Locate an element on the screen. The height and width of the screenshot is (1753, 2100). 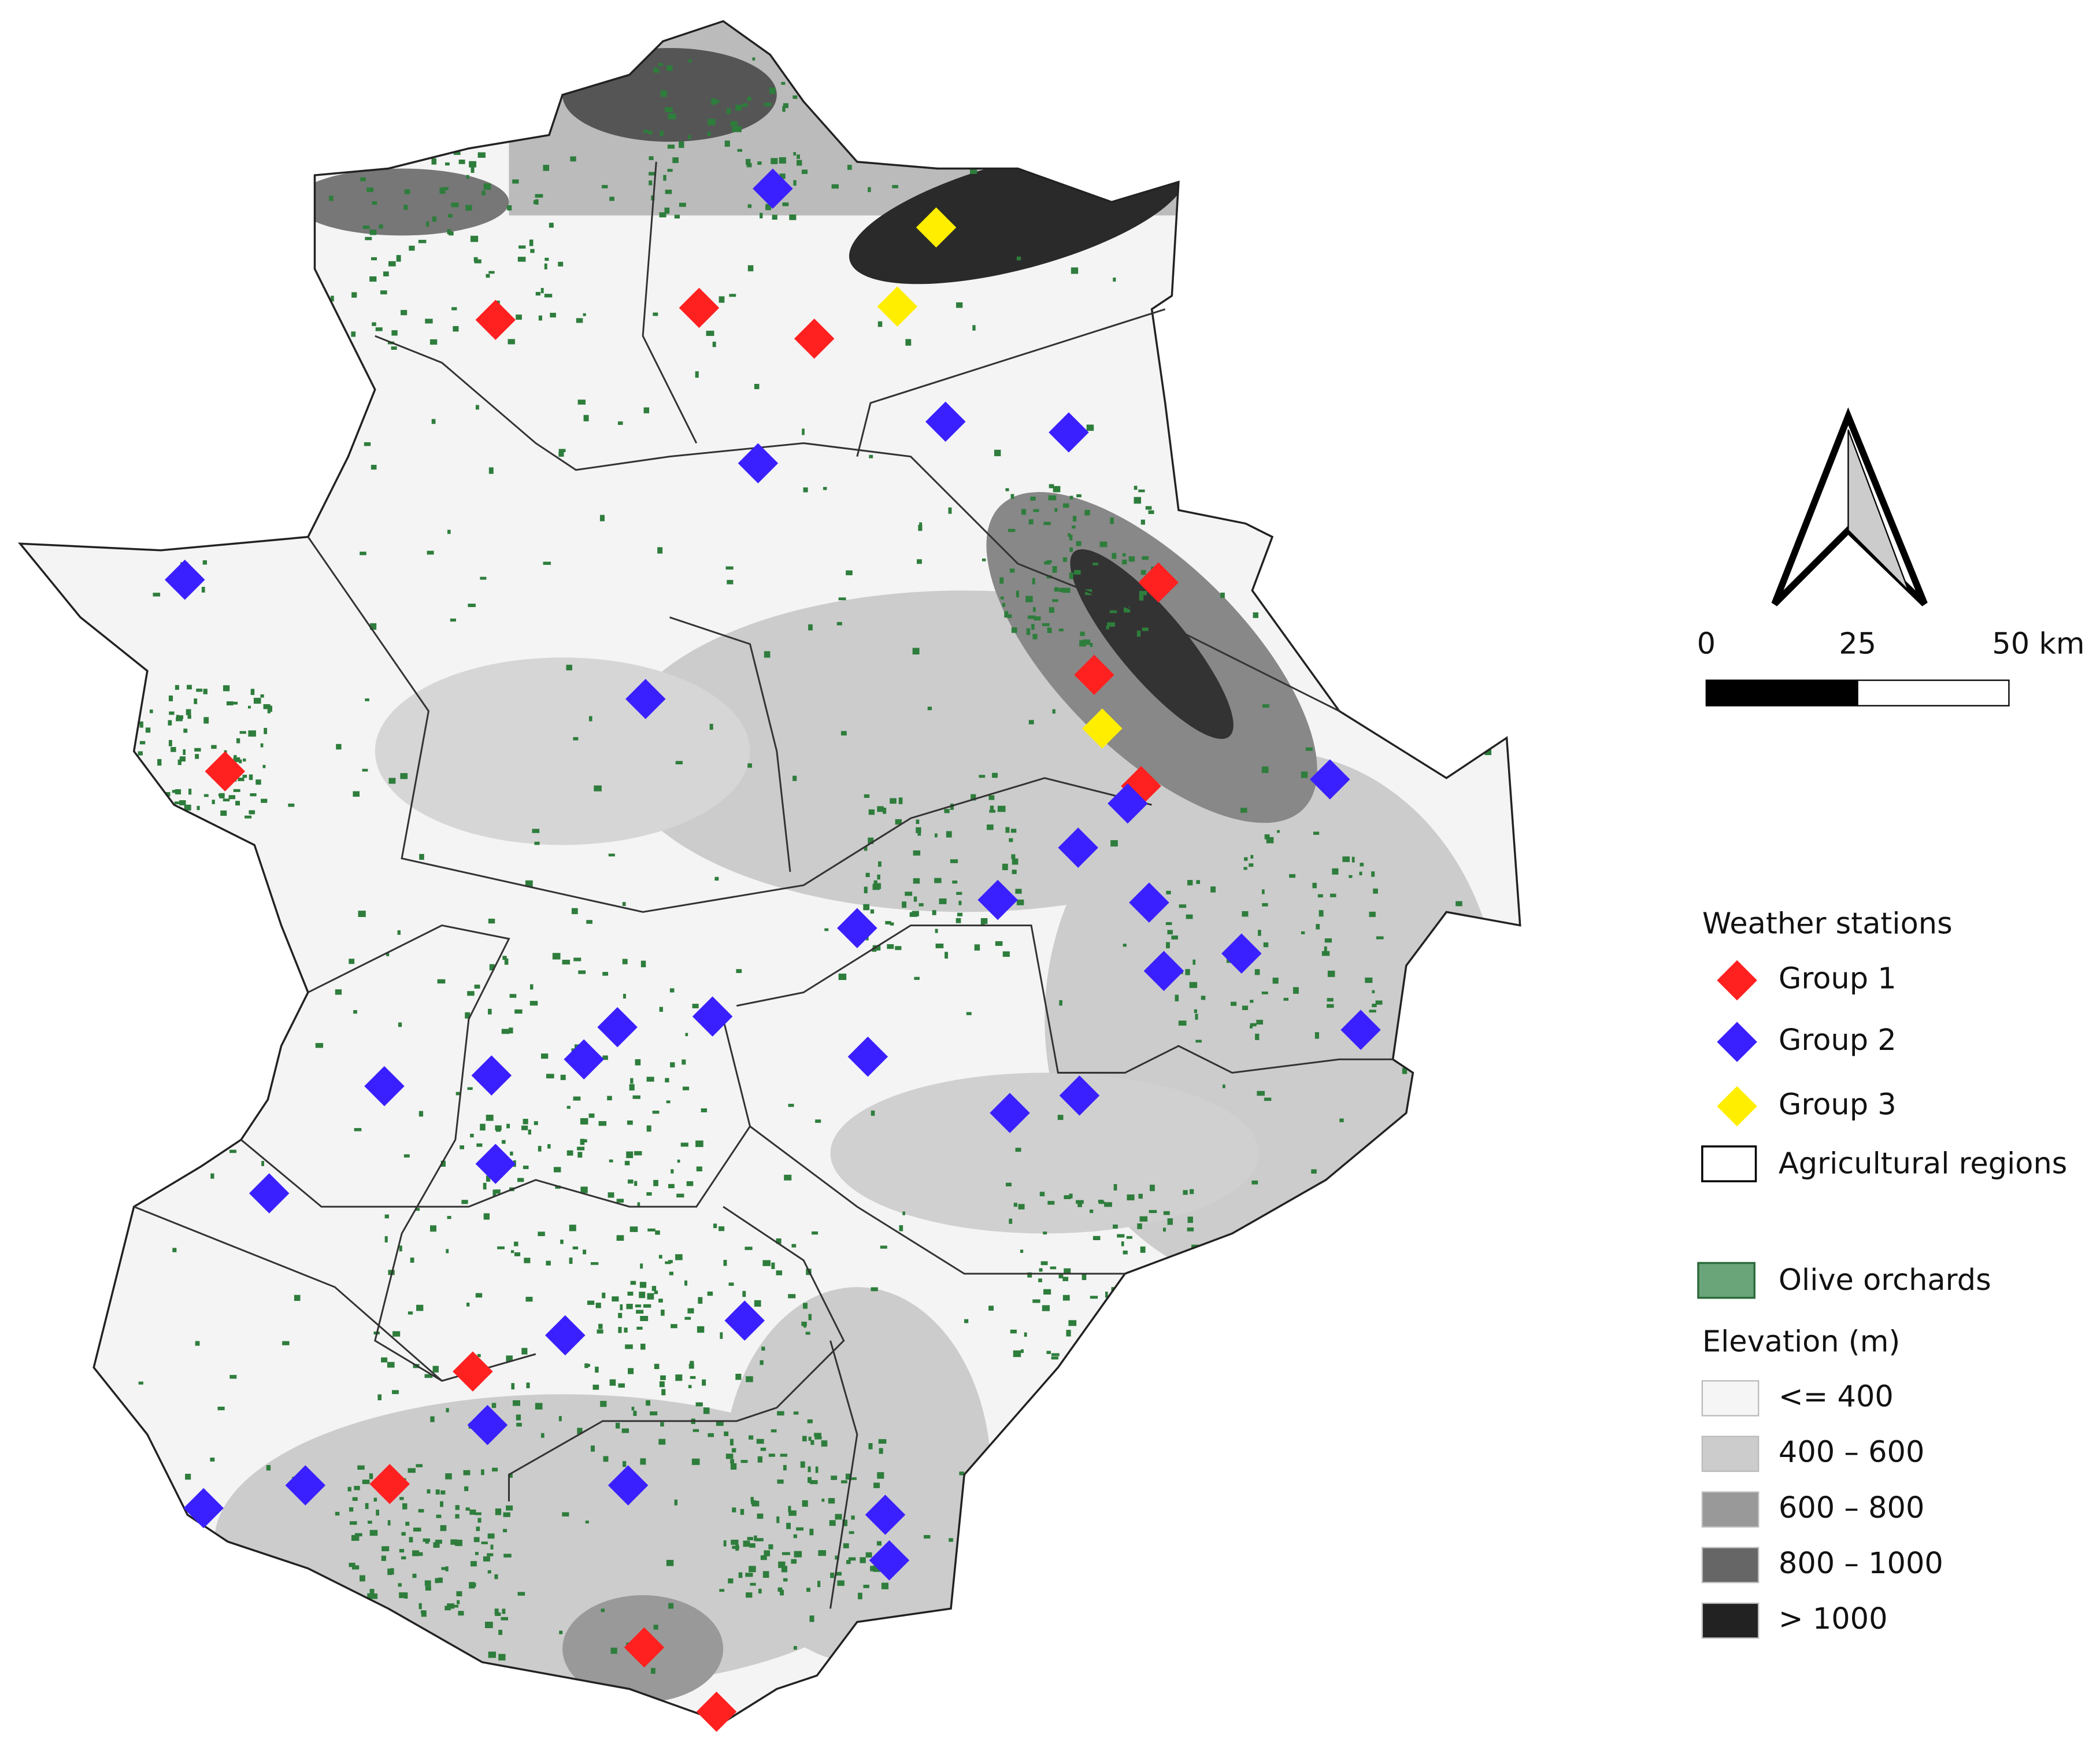
north-arrow-hatch is located at coordinates (1878, 510).